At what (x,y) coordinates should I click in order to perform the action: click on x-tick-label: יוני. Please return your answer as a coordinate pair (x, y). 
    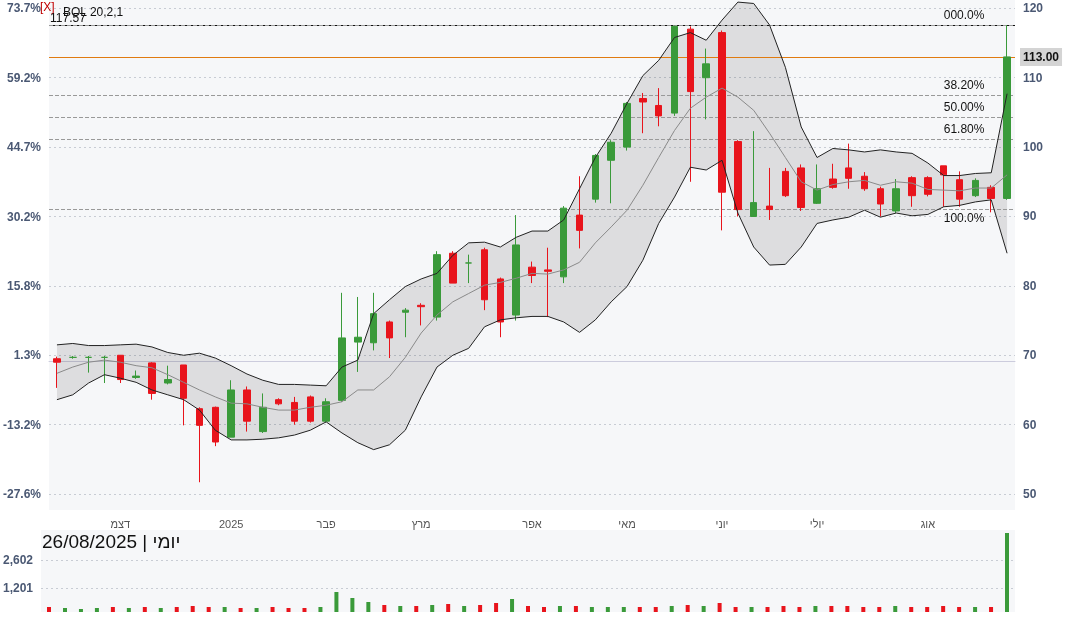
    Looking at the image, I should click on (722, 523).